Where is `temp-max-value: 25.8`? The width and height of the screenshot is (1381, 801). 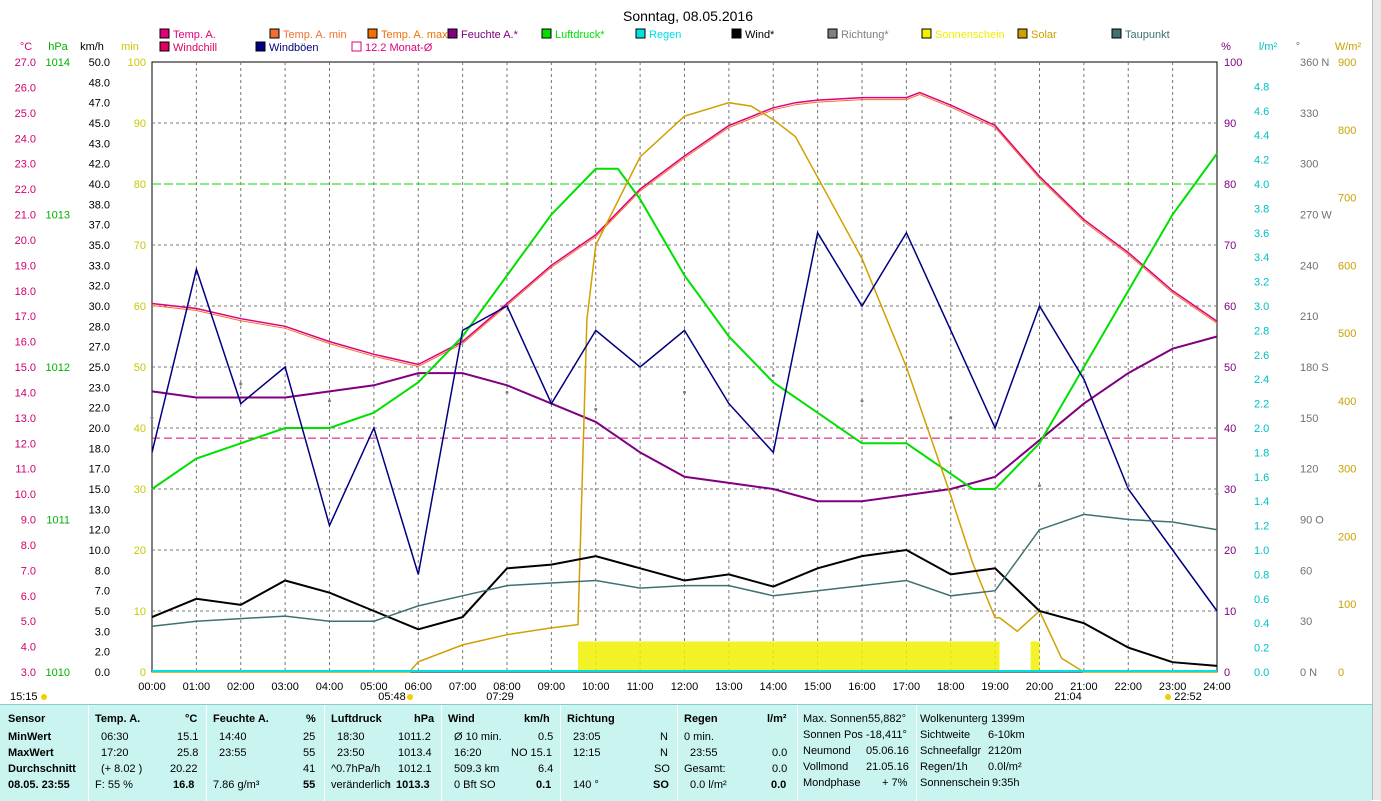 temp-max-value: 25.8 is located at coordinates (188, 753).